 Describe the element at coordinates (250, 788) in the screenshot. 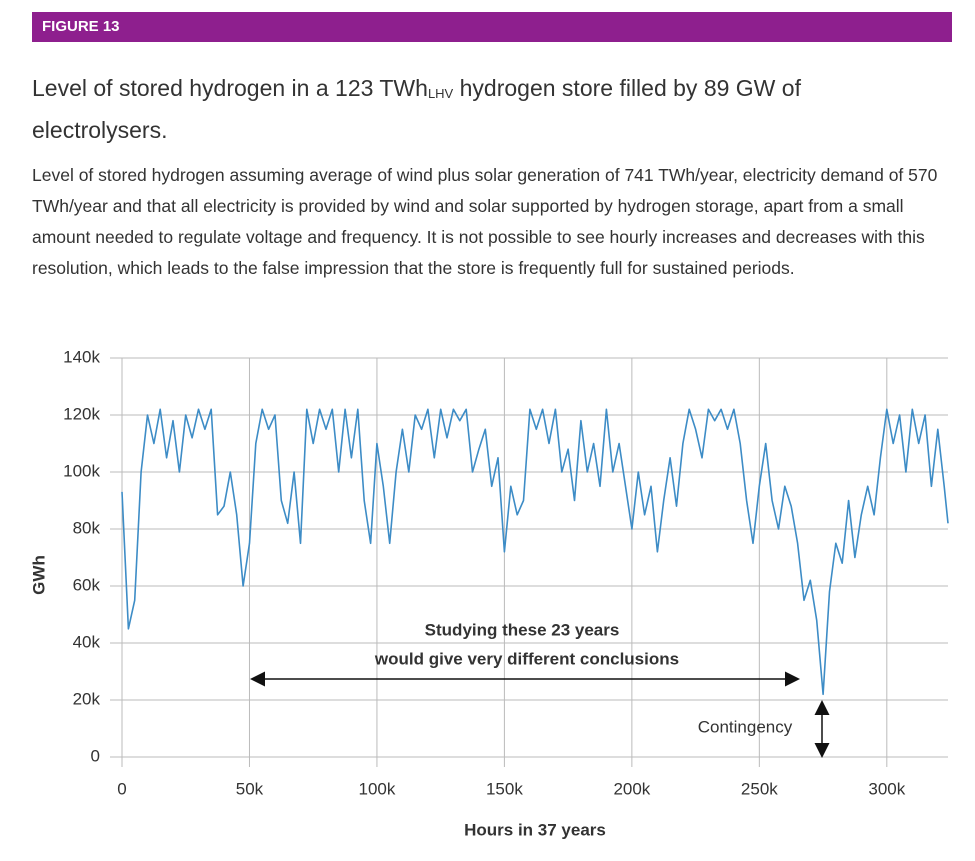

I see `x-tick-label: 50k` at that location.